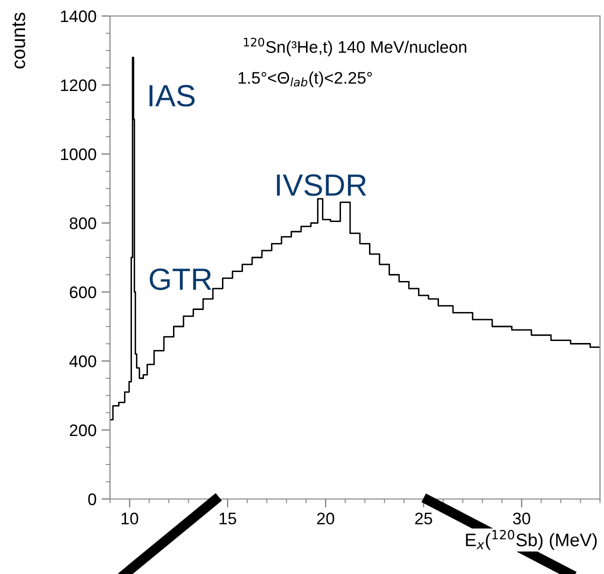  Describe the element at coordinates (82, 361) in the screenshot. I see `y-tick-label: 400` at that location.